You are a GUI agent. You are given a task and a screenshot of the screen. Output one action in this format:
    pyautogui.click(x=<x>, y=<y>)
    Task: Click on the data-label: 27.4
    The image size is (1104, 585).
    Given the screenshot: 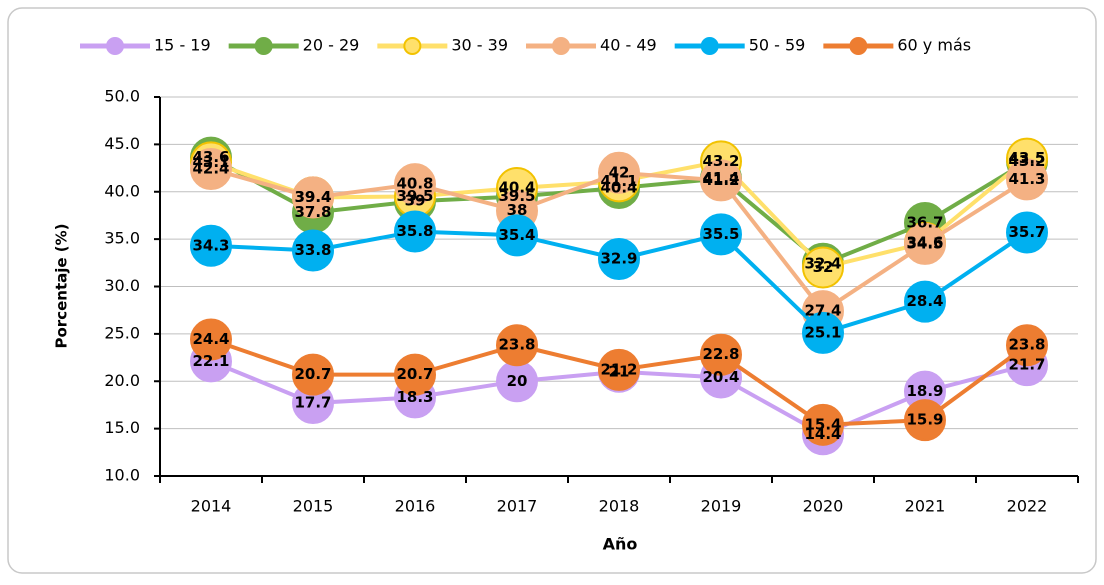 What is the action you would take?
    pyautogui.click(x=822, y=311)
    